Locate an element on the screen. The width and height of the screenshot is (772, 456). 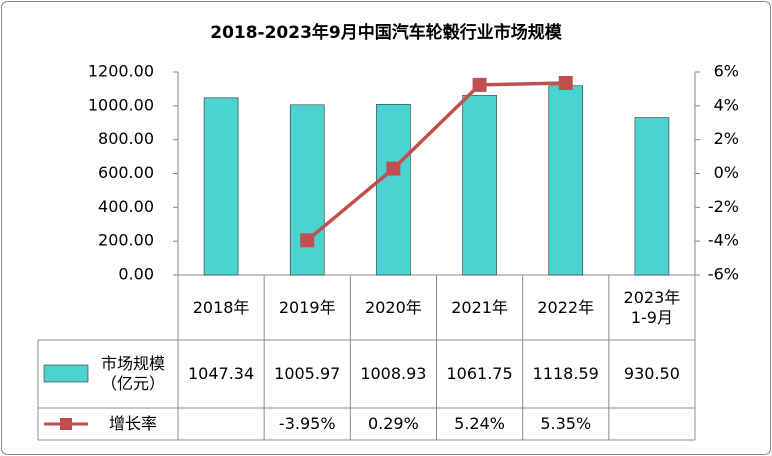
data-label: 930.50 is located at coordinates (651, 373).